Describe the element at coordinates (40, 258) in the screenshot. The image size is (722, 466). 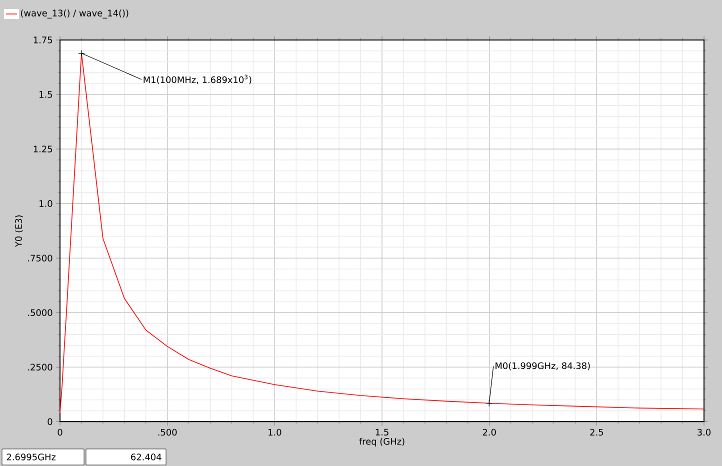
I see `y-tick-label: .7500` at that location.